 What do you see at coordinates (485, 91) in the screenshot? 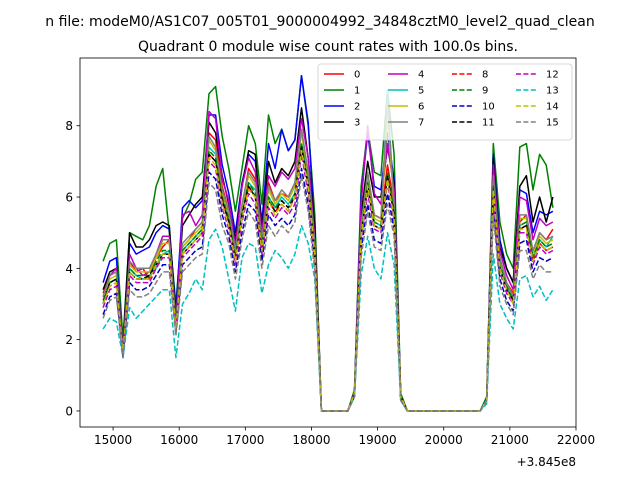
I see `legend-label-9: 9` at bounding box center [485, 91].